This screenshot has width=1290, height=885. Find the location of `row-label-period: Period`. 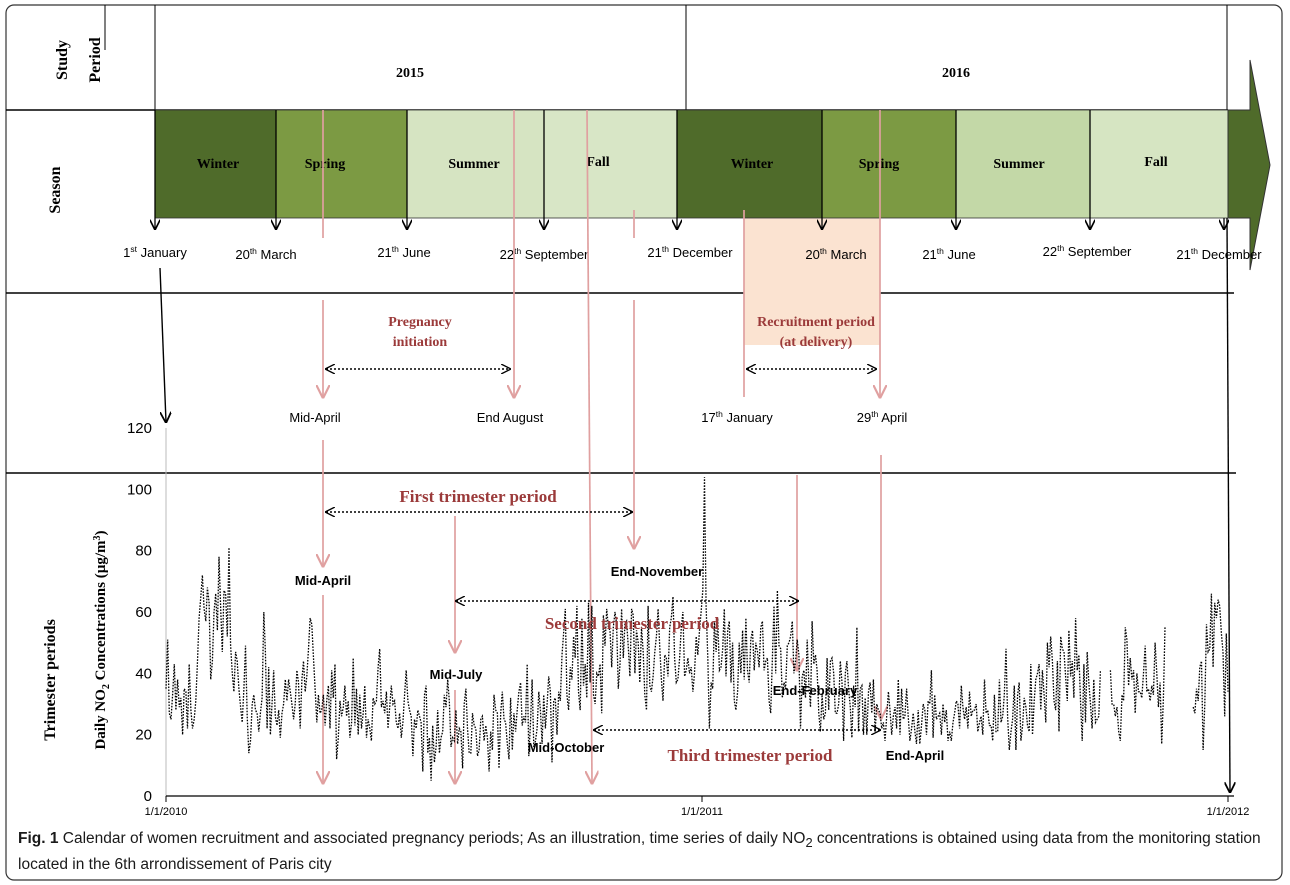

row-label-period: Period is located at coordinates (95, 59).